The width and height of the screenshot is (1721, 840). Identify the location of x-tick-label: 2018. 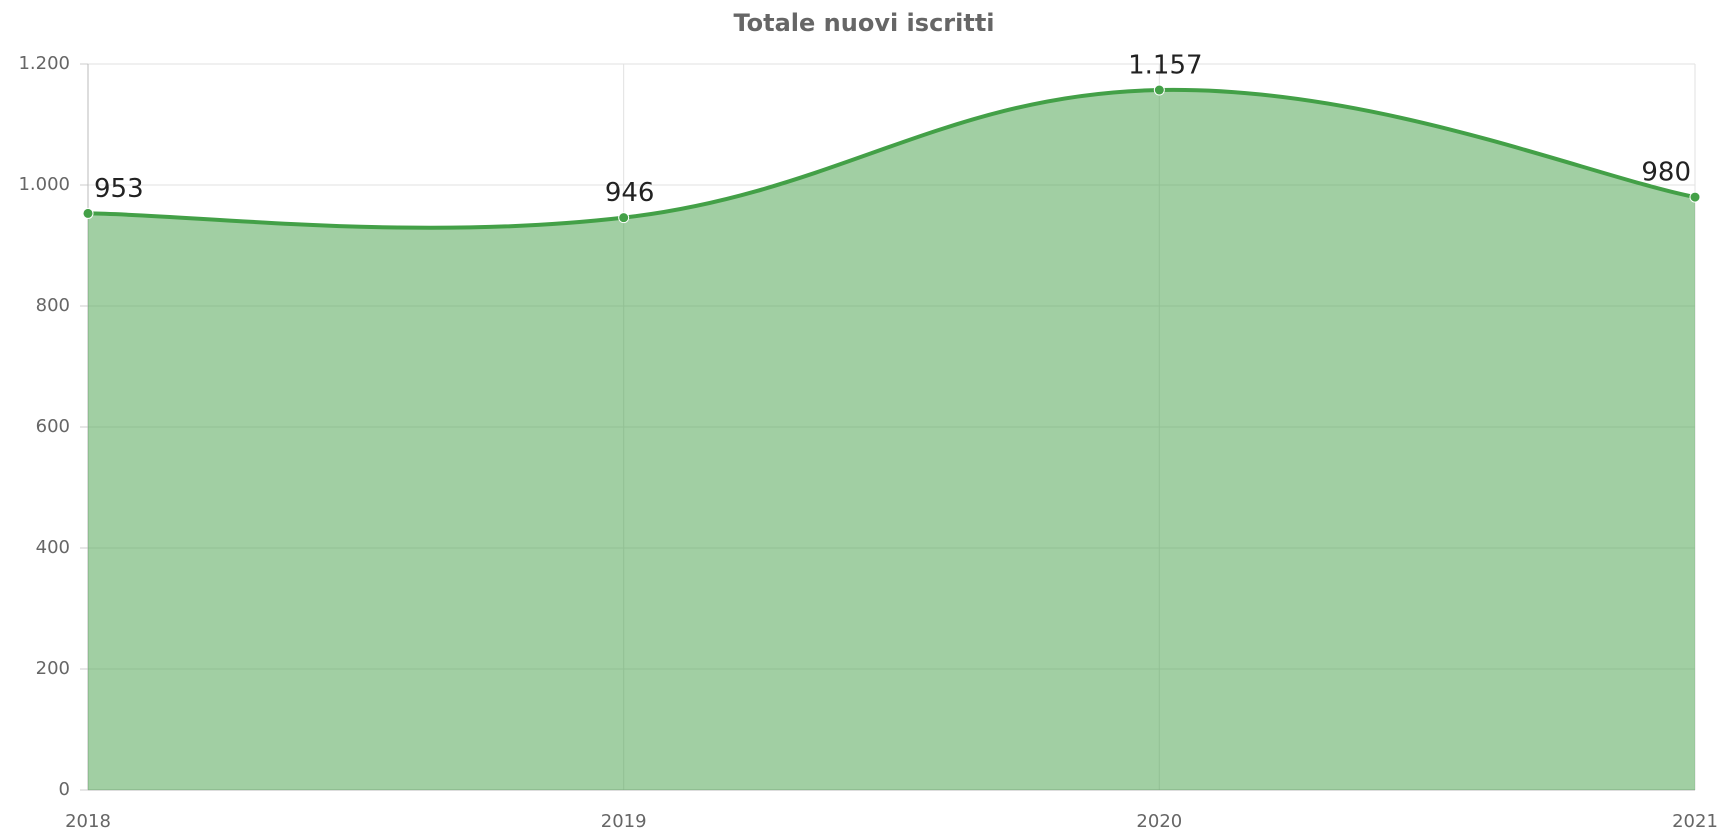
(88, 821).